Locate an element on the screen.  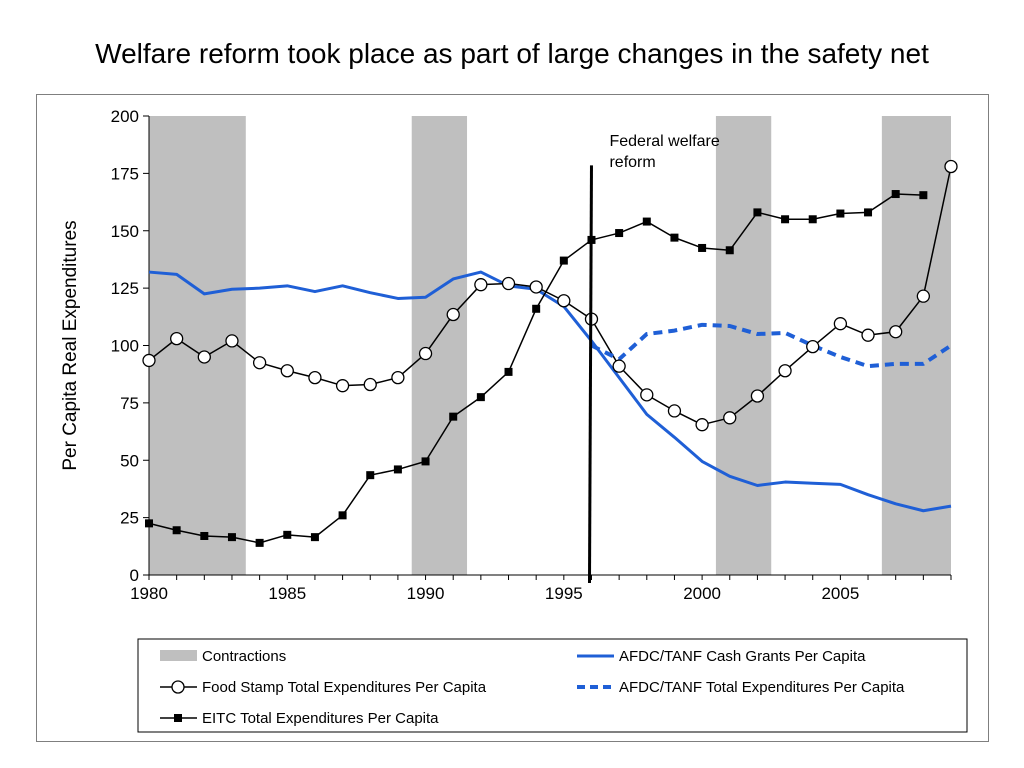
y-axis-label: Per Capita Real Expenditures is located at coordinates (70, 345).